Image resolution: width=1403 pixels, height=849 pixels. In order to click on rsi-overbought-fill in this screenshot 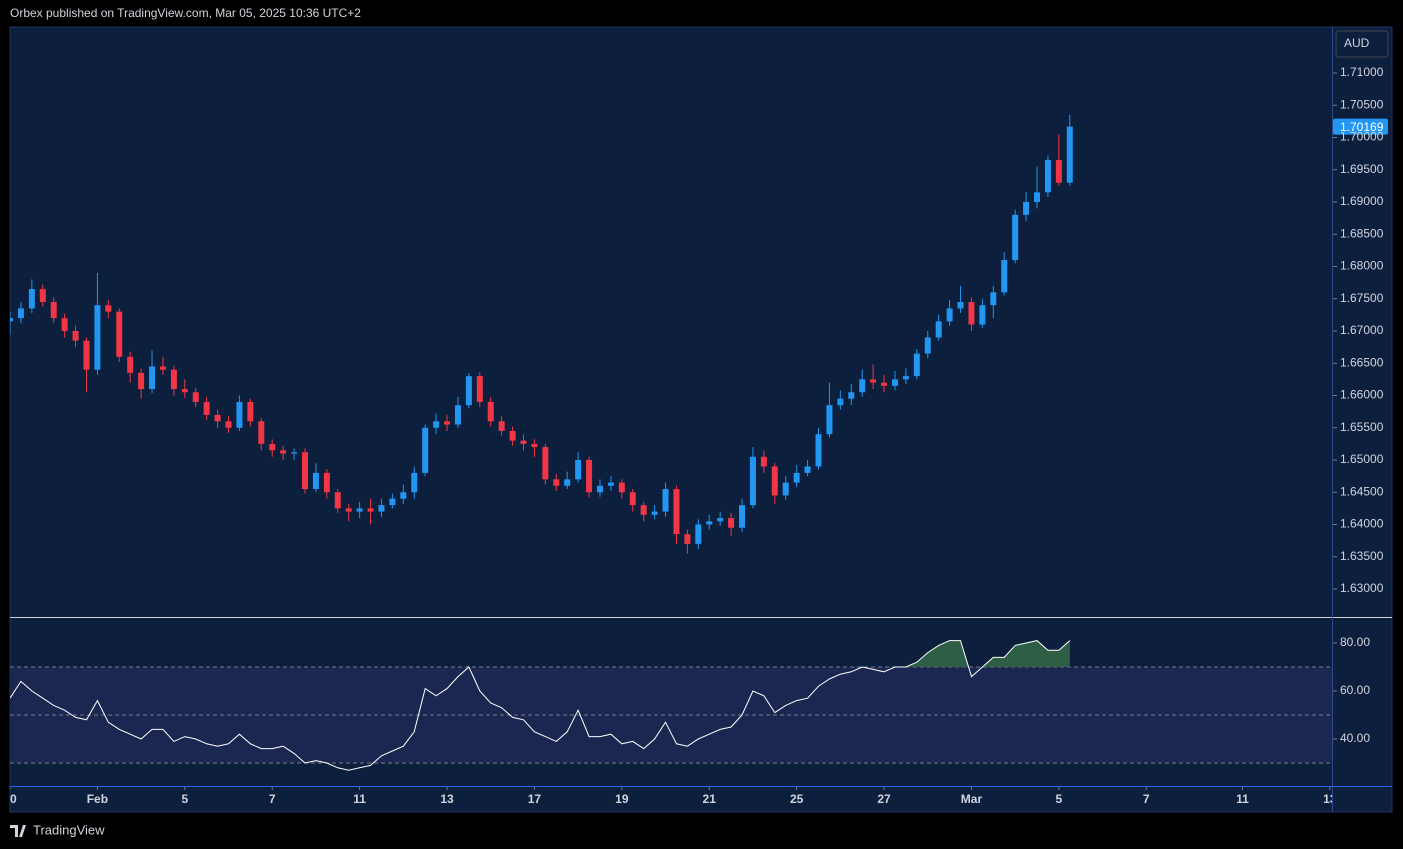, I will do `click(987, 653)`.